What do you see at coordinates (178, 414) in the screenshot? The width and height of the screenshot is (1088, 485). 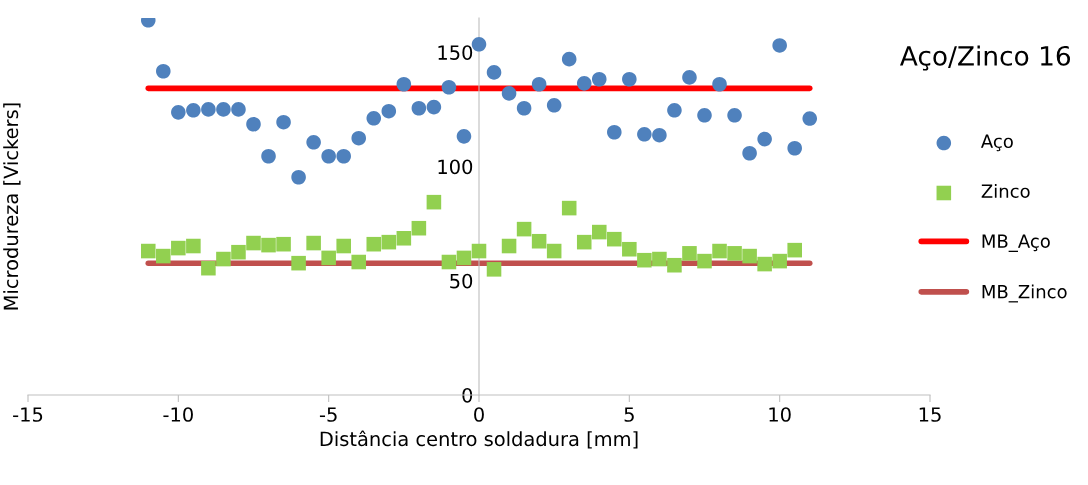 I see `x-tick-label: -10` at bounding box center [178, 414].